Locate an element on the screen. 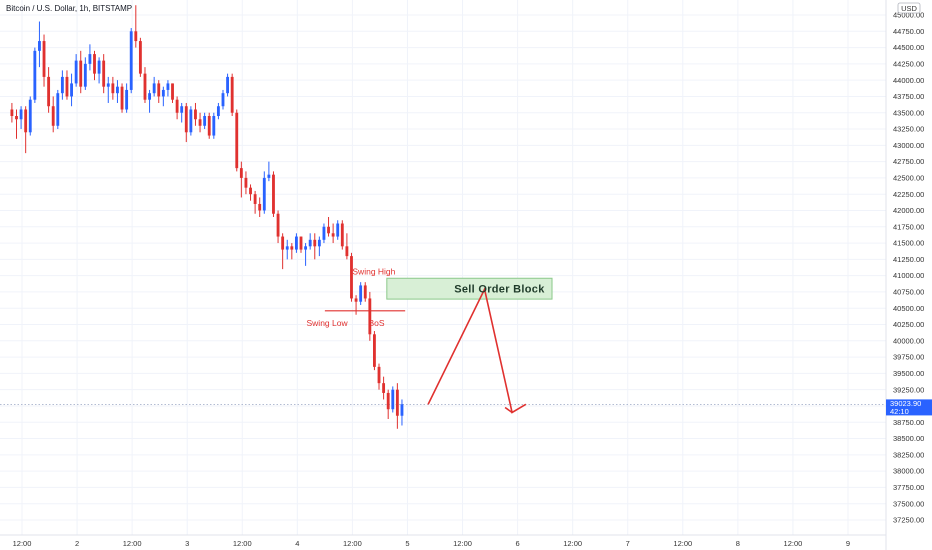 The width and height of the screenshot is (932, 550). sell-order-block is located at coordinates (469, 288).